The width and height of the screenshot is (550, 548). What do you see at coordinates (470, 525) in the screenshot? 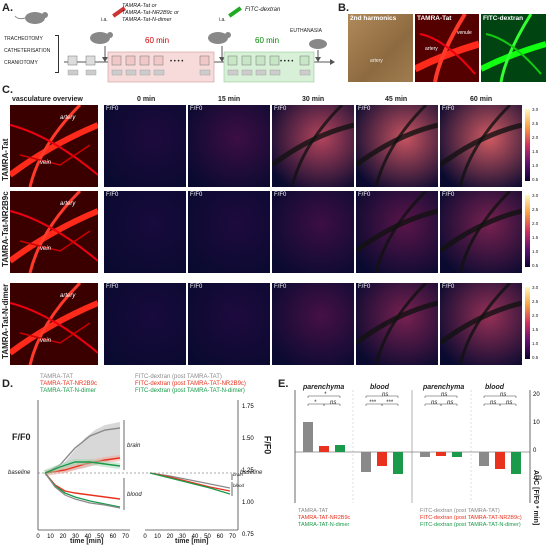
I see `e-legend-r3: FITC-dextran (post TAMRA-TAT-N-dimer)` at bounding box center [470, 525].